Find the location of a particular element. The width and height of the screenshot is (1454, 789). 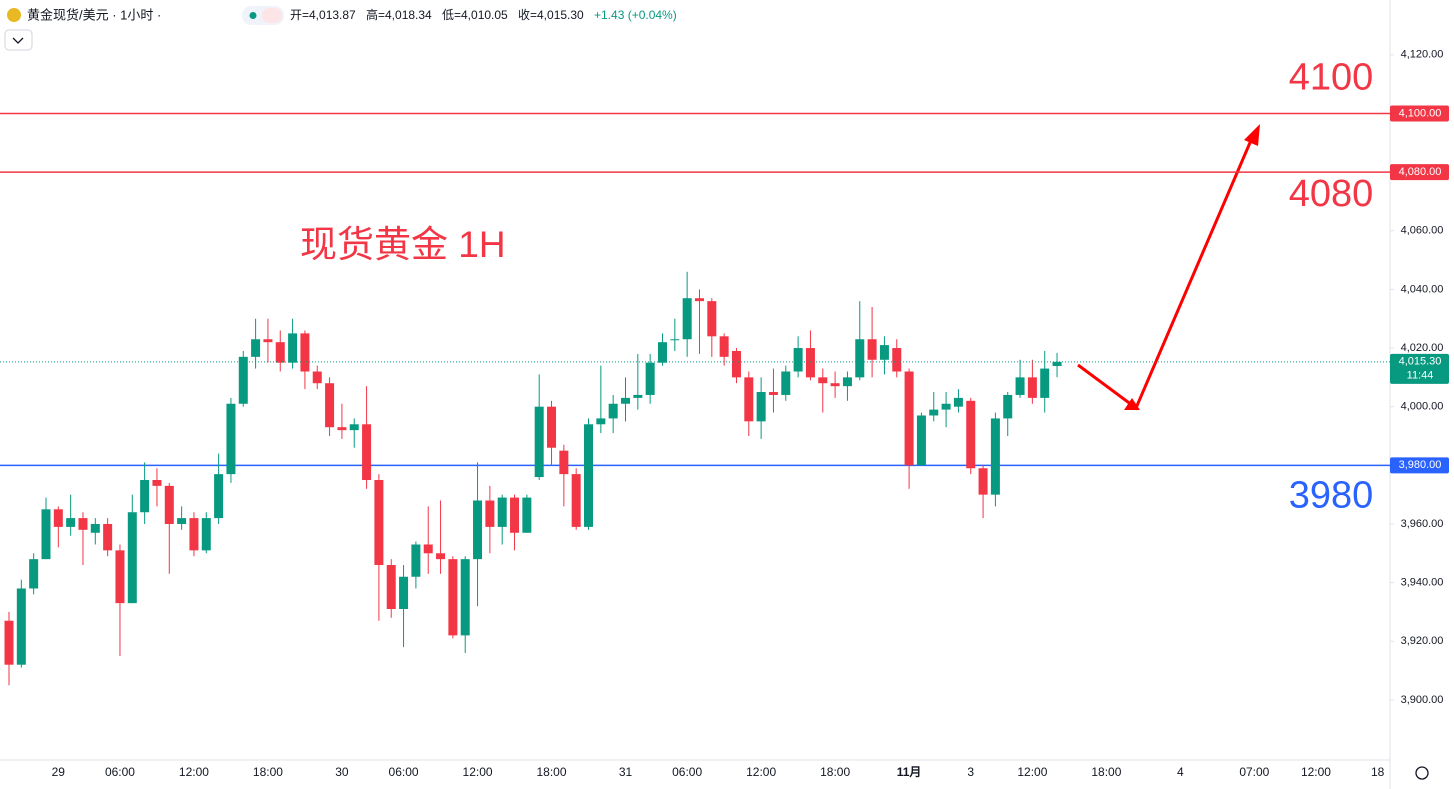

y-tick-label: 3,960.00 is located at coordinates (1422, 524).